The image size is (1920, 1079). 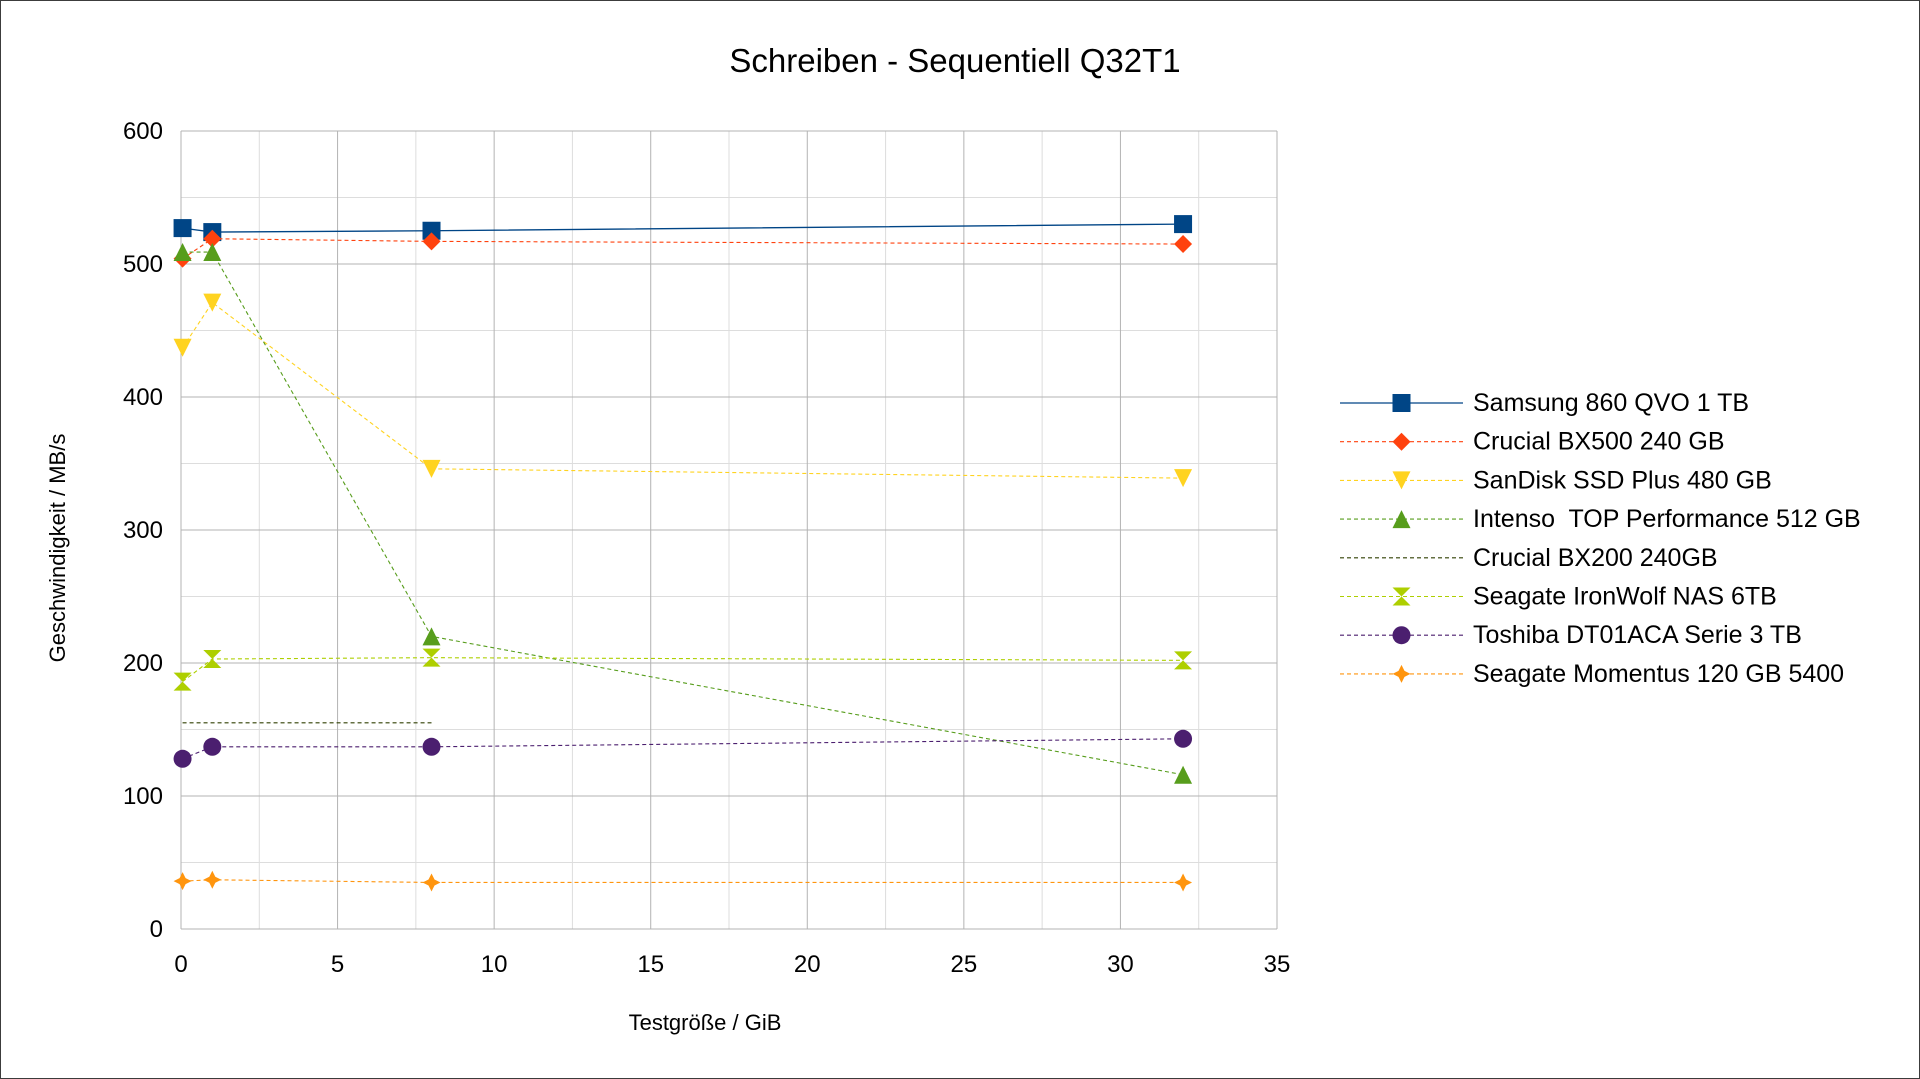 What do you see at coordinates (650, 964) in the screenshot?
I see `x-tick-label: 15` at bounding box center [650, 964].